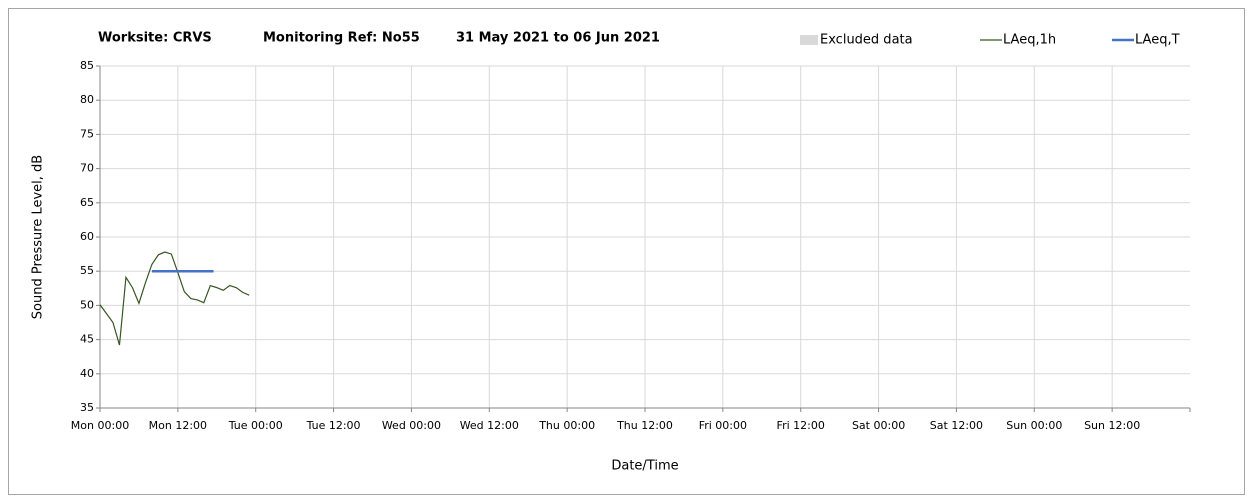 This screenshot has width=1253, height=503. What do you see at coordinates (255, 425) in the screenshot?
I see `x-tick-label: Tue 00:00` at bounding box center [255, 425].